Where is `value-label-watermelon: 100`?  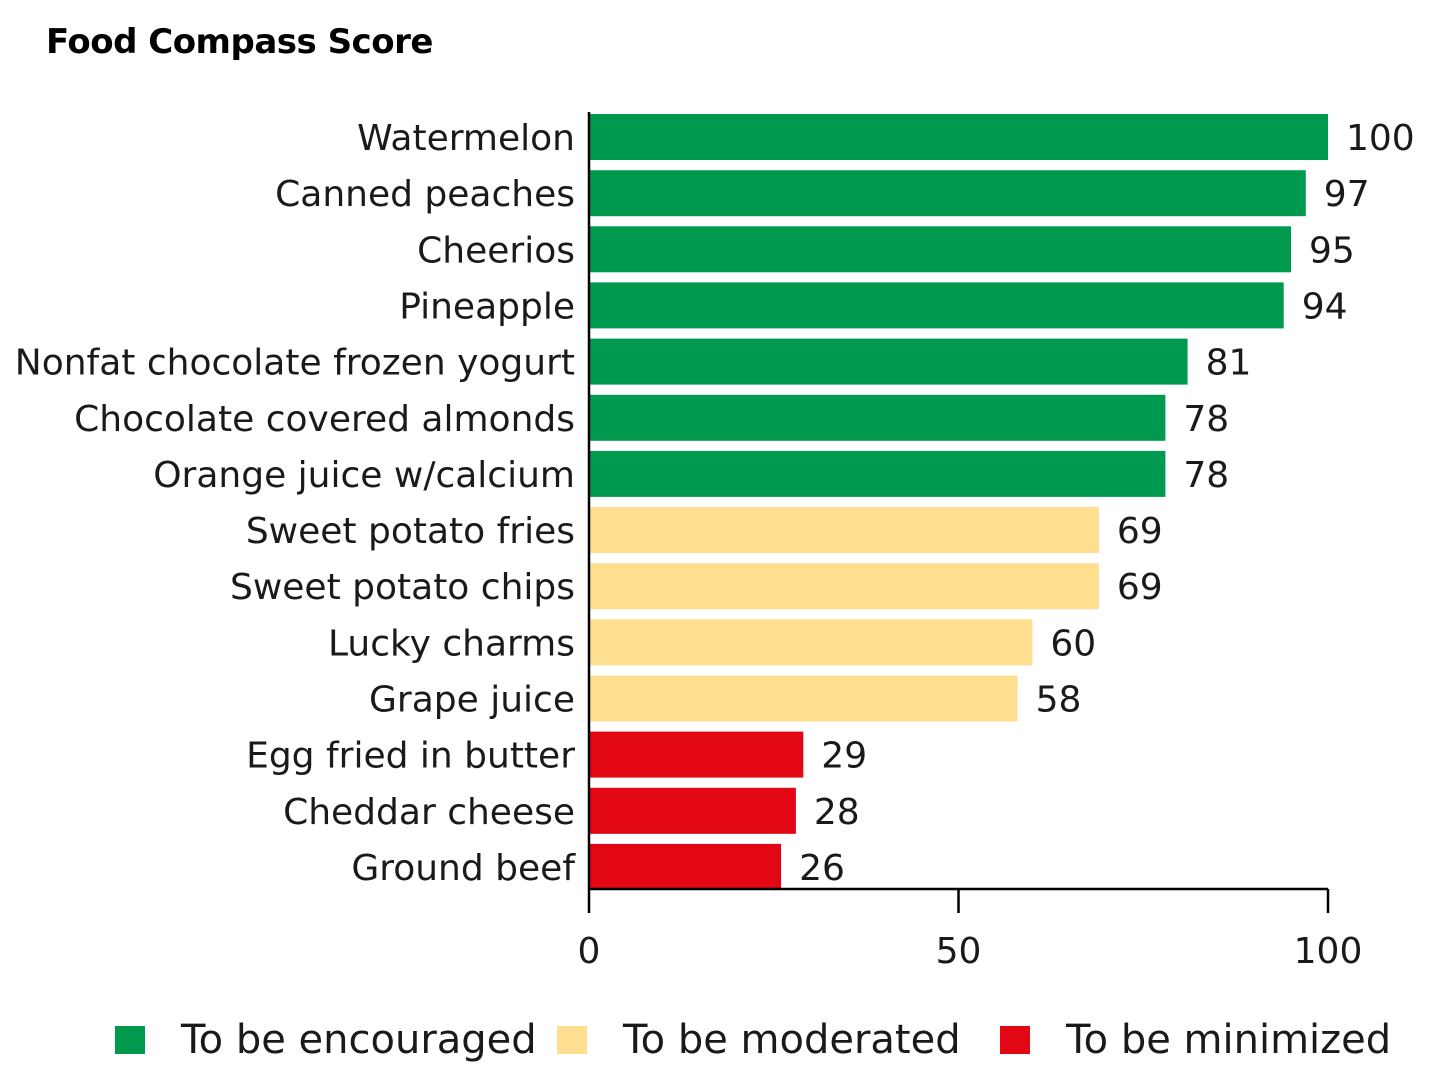 value-label-watermelon: 100 is located at coordinates (1380, 138).